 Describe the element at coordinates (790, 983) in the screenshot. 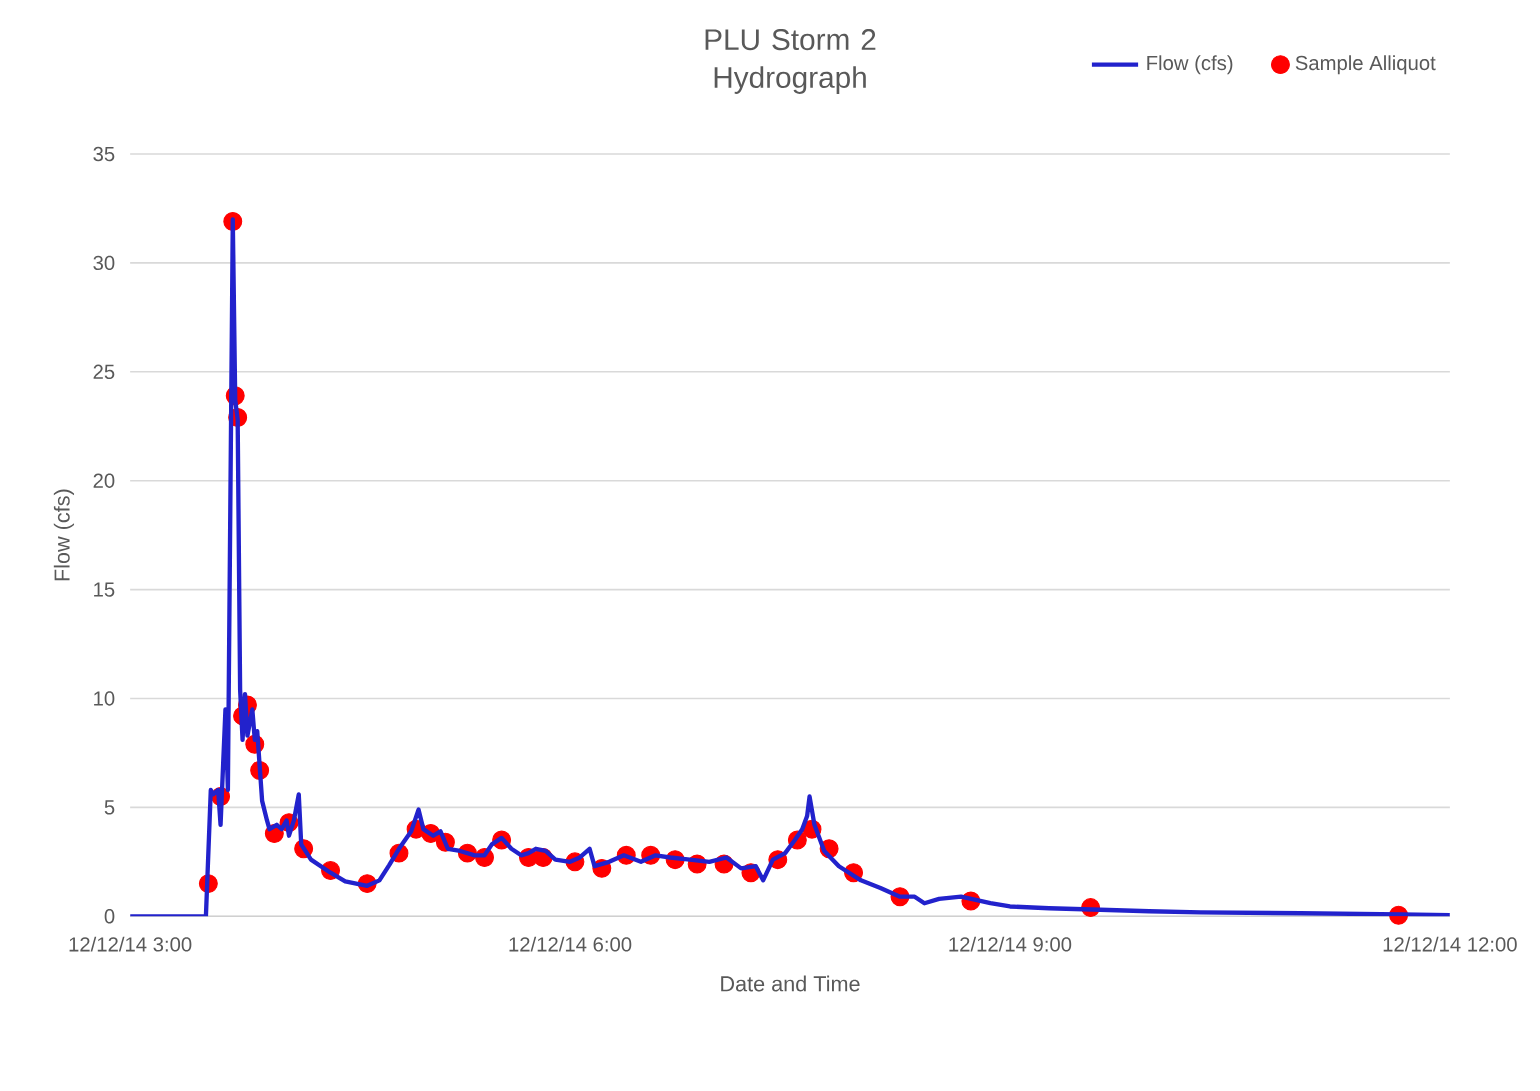

I see `x-axis-title: Date and Time` at that location.